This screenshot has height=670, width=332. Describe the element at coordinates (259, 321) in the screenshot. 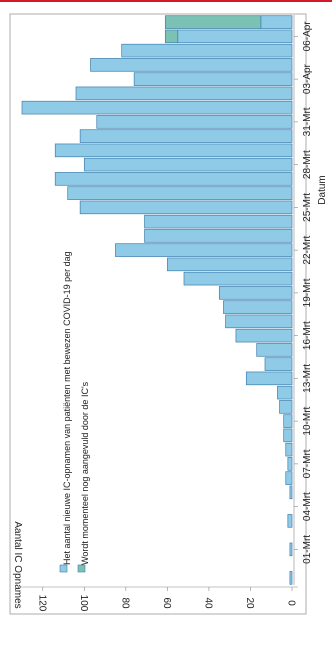

I see `bar-new-ic-17-Mrt` at that location.